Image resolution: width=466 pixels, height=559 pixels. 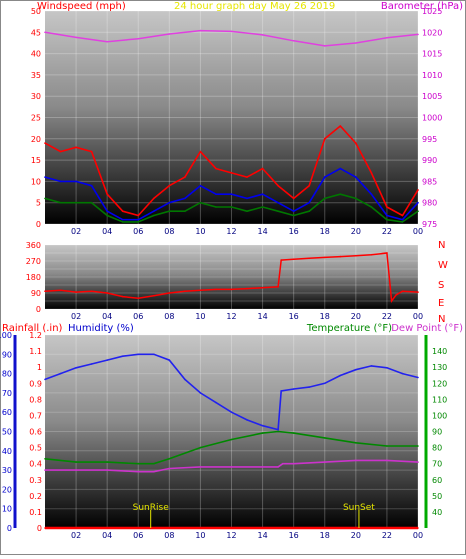 I want to click on rainfall-y-tick: 1.2, so click(x=35, y=335).